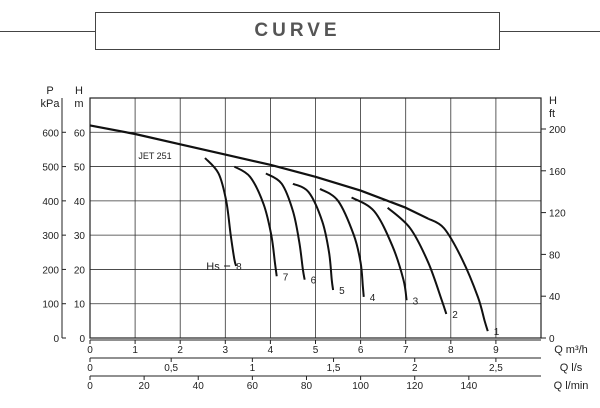 The height and width of the screenshot is (408, 600). I want to click on h-ft-axis-tick-label: 120, so click(557, 214).